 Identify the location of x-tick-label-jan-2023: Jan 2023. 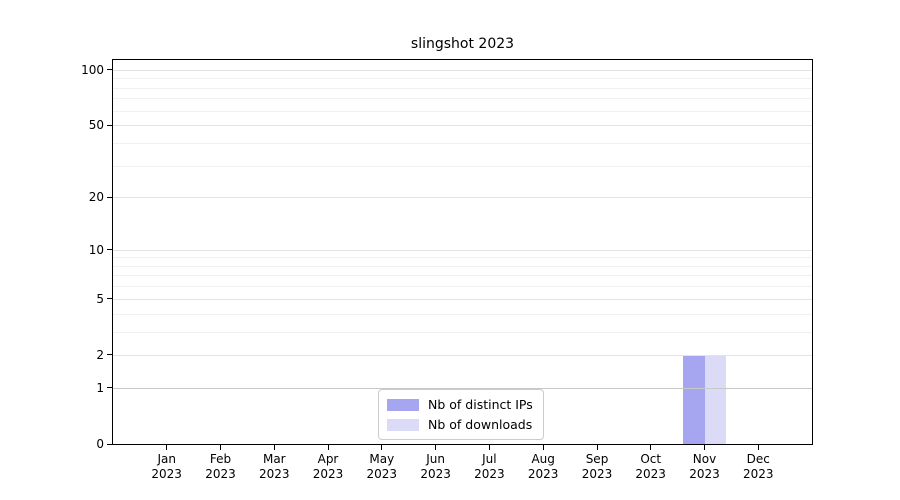
(167, 467).